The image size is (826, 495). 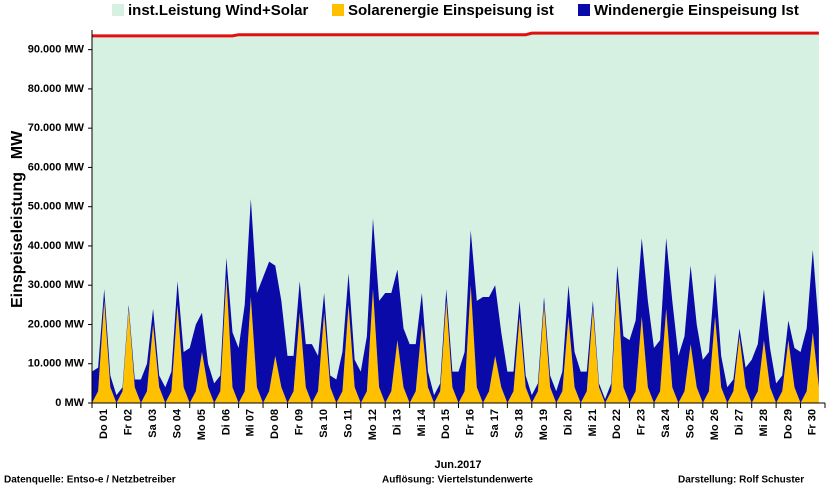 What do you see at coordinates (56, 285) in the screenshot?
I see `y-tick-label: 30.000 MW` at bounding box center [56, 285].